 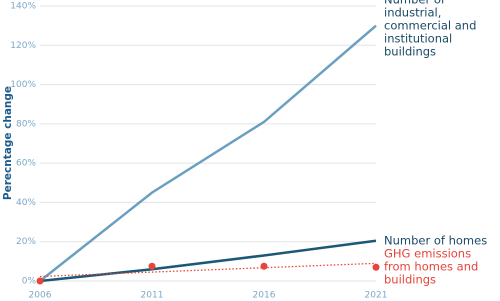 I want to click on trend-line, so click(x=208, y=270).